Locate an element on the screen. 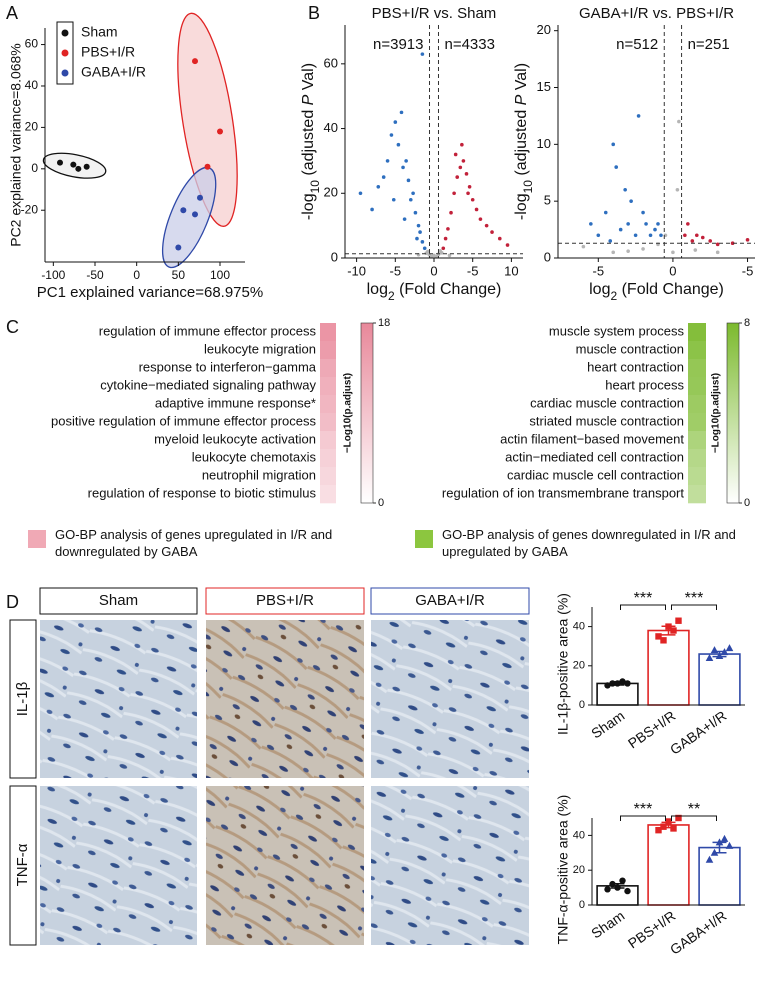  label-part: 2 is located at coordinates (391, 296).